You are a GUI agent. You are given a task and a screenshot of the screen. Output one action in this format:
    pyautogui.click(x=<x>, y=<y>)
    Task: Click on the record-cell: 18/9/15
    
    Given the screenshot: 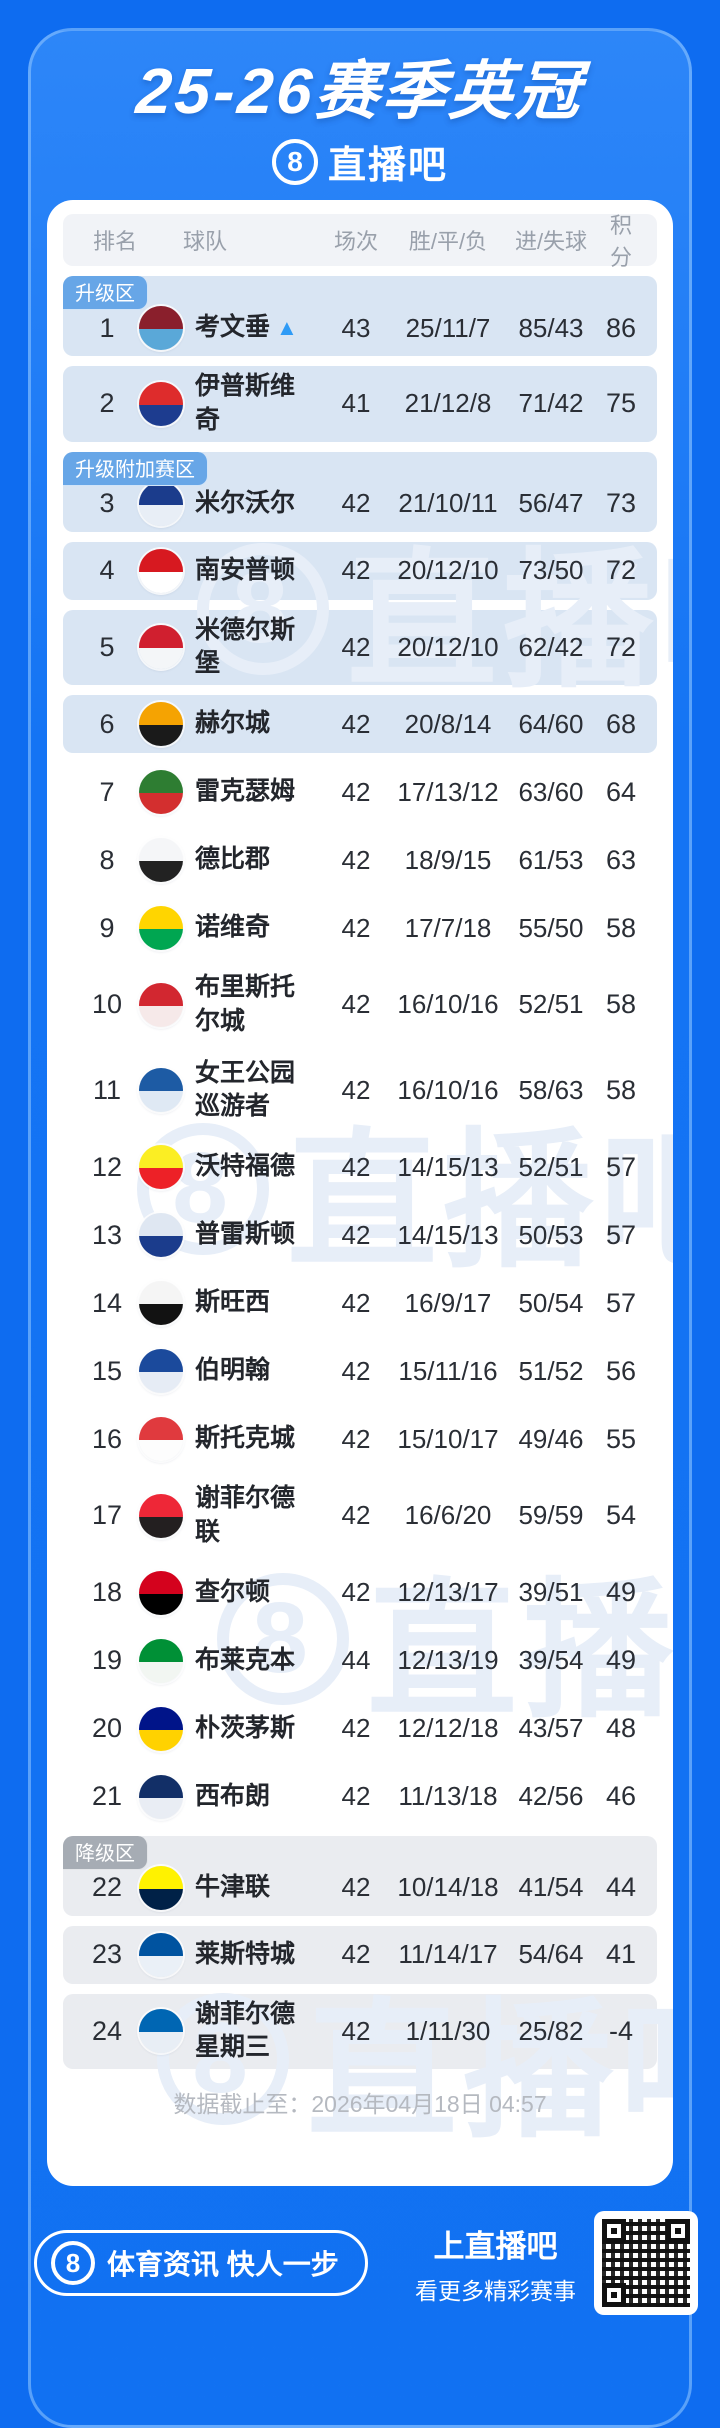 What is the action you would take?
    pyautogui.click(x=448, y=859)
    